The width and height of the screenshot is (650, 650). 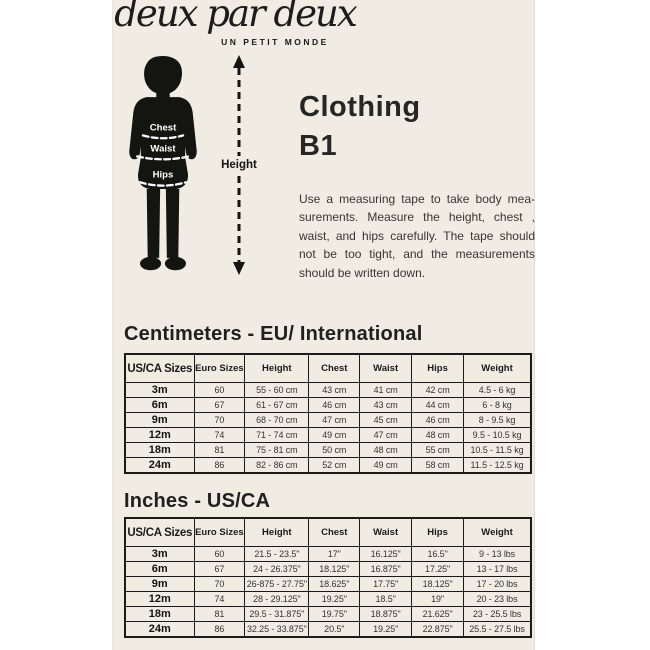 I want to click on left-arm, so click(x=136, y=129).